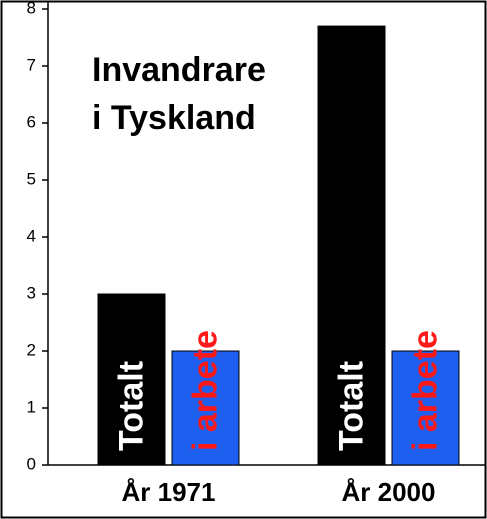 The height and width of the screenshot is (519, 487). What do you see at coordinates (31, 292) in the screenshot?
I see `y-tick-label: 3` at bounding box center [31, 292].